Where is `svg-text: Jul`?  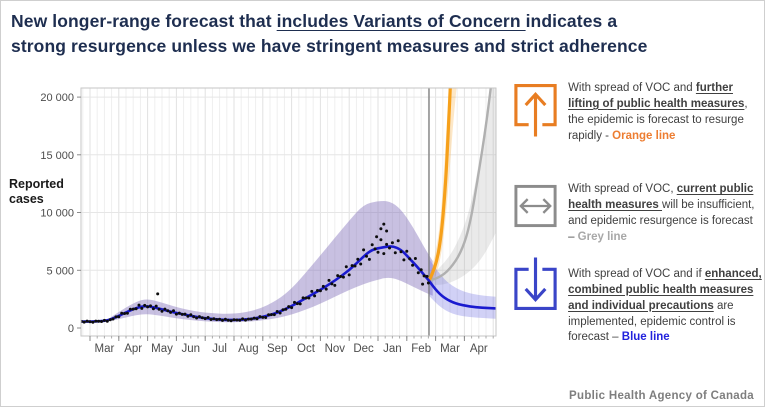
svg-text: Jul is located at coordinates (219, 349).